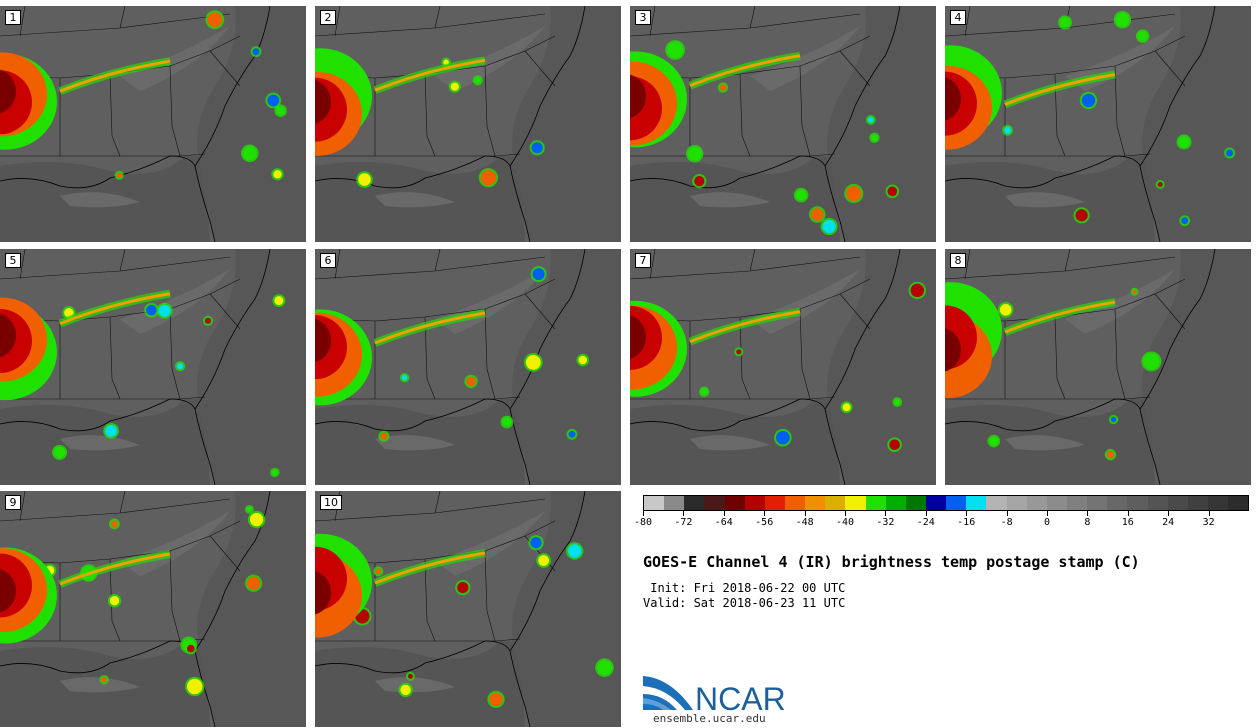  Describe the element at coordinates (153, 367) in the screenshot. I see `stamp-panel-5: 5` at that location.